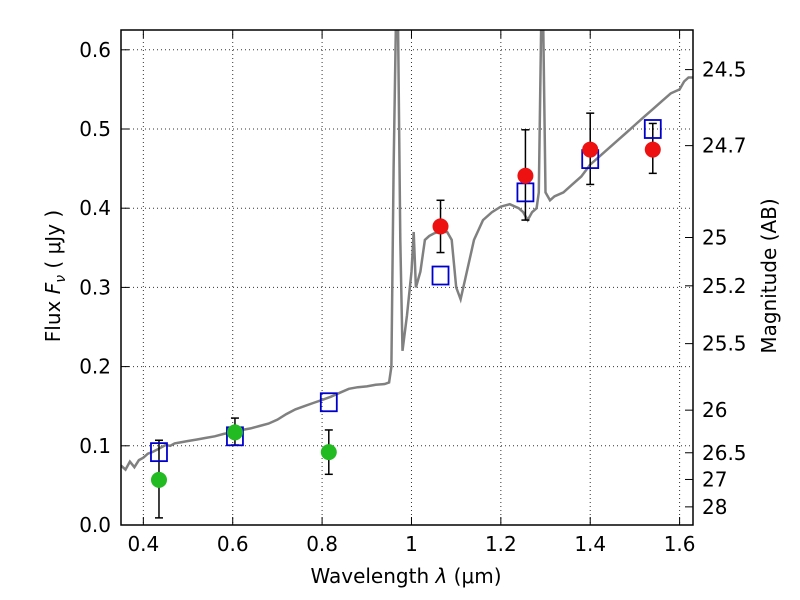 The height and width of the screenshot is (600, 800). What do you see at coordinates (724, 146) in the screenshot?
I see `magnitude-tick-label: 24.7` at bounding box center [724, 146].